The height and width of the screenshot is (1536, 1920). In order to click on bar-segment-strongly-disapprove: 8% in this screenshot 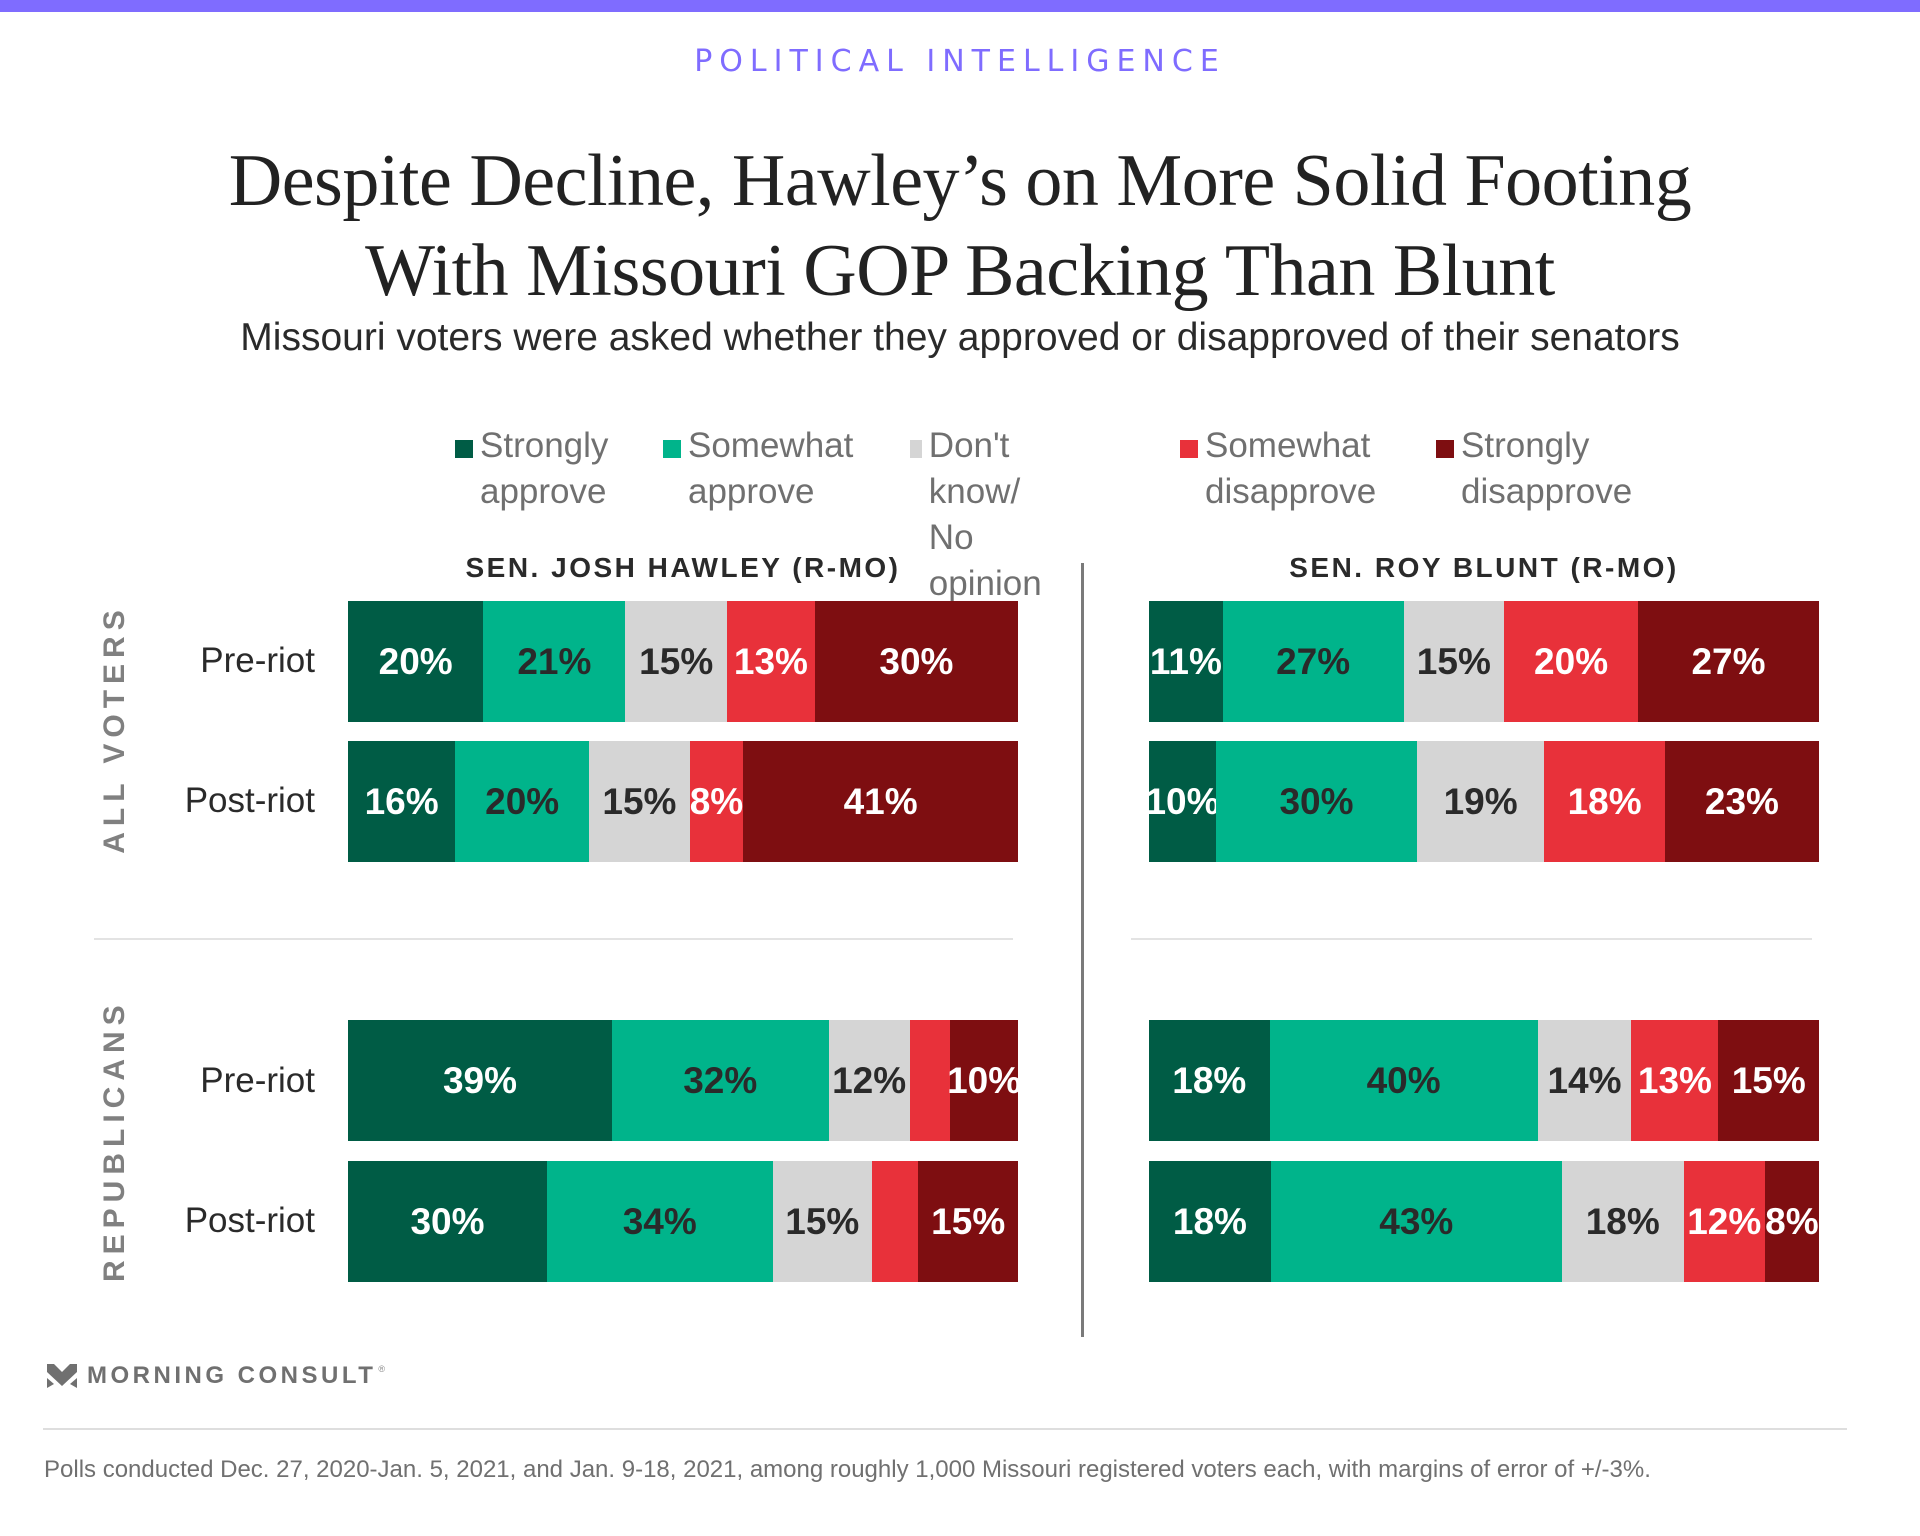, I will do `click(1791, 1221)`.